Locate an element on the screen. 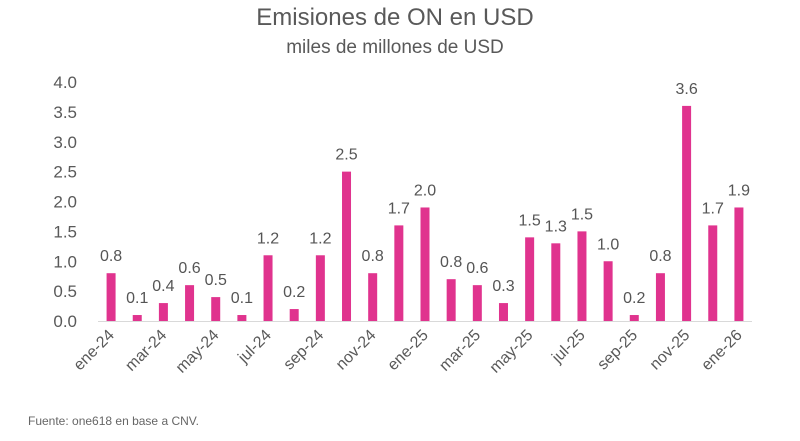 The image size is (800, 441). chart-subtitle: miles de millones de USD is located at coordinates (395, 47).